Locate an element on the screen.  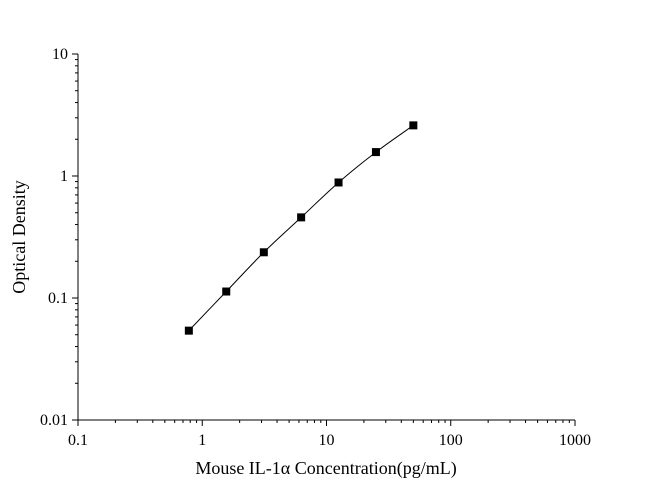
y-tick-label: 1 is located at coordinates (64, 176).